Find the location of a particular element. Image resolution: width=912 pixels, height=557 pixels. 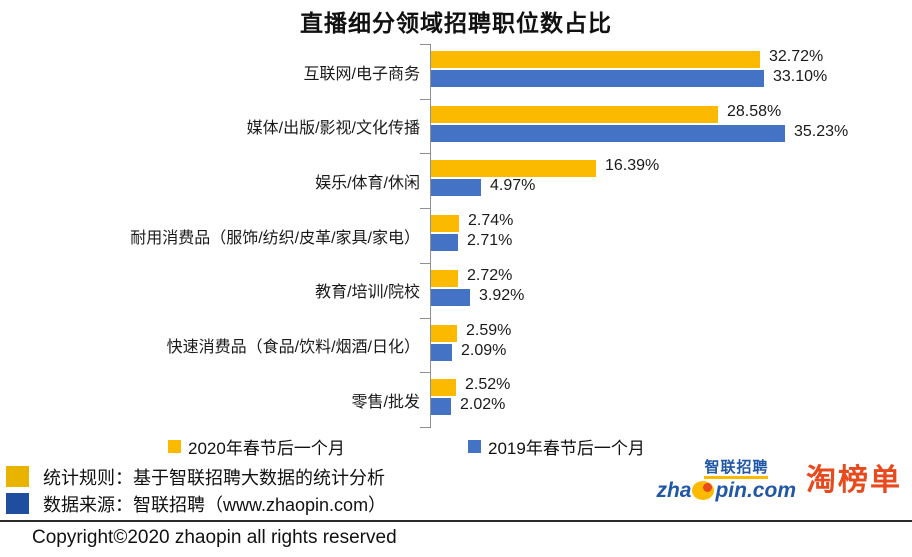

value-label: 35.23% is located at coordinates (821, 131).